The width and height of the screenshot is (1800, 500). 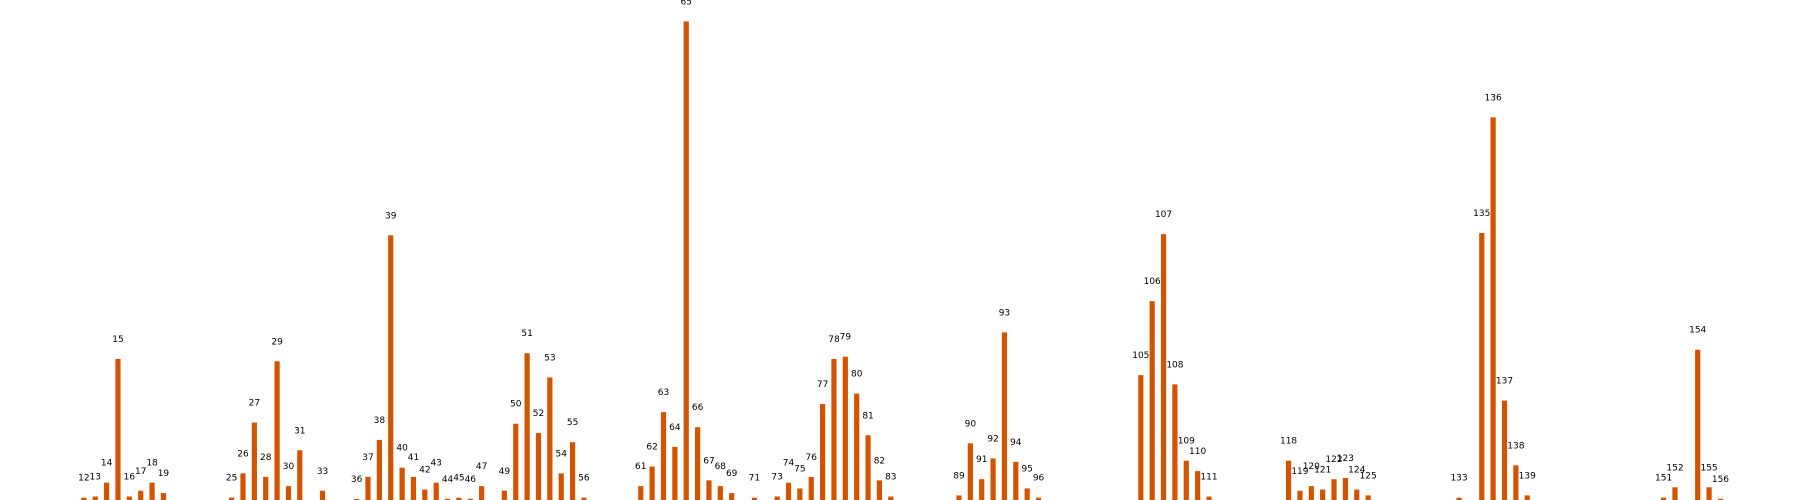 What do you see at coordinates (380, 421) in the screenshot?
I see `bar-label-38: 38` at bounding box center [380, 421].